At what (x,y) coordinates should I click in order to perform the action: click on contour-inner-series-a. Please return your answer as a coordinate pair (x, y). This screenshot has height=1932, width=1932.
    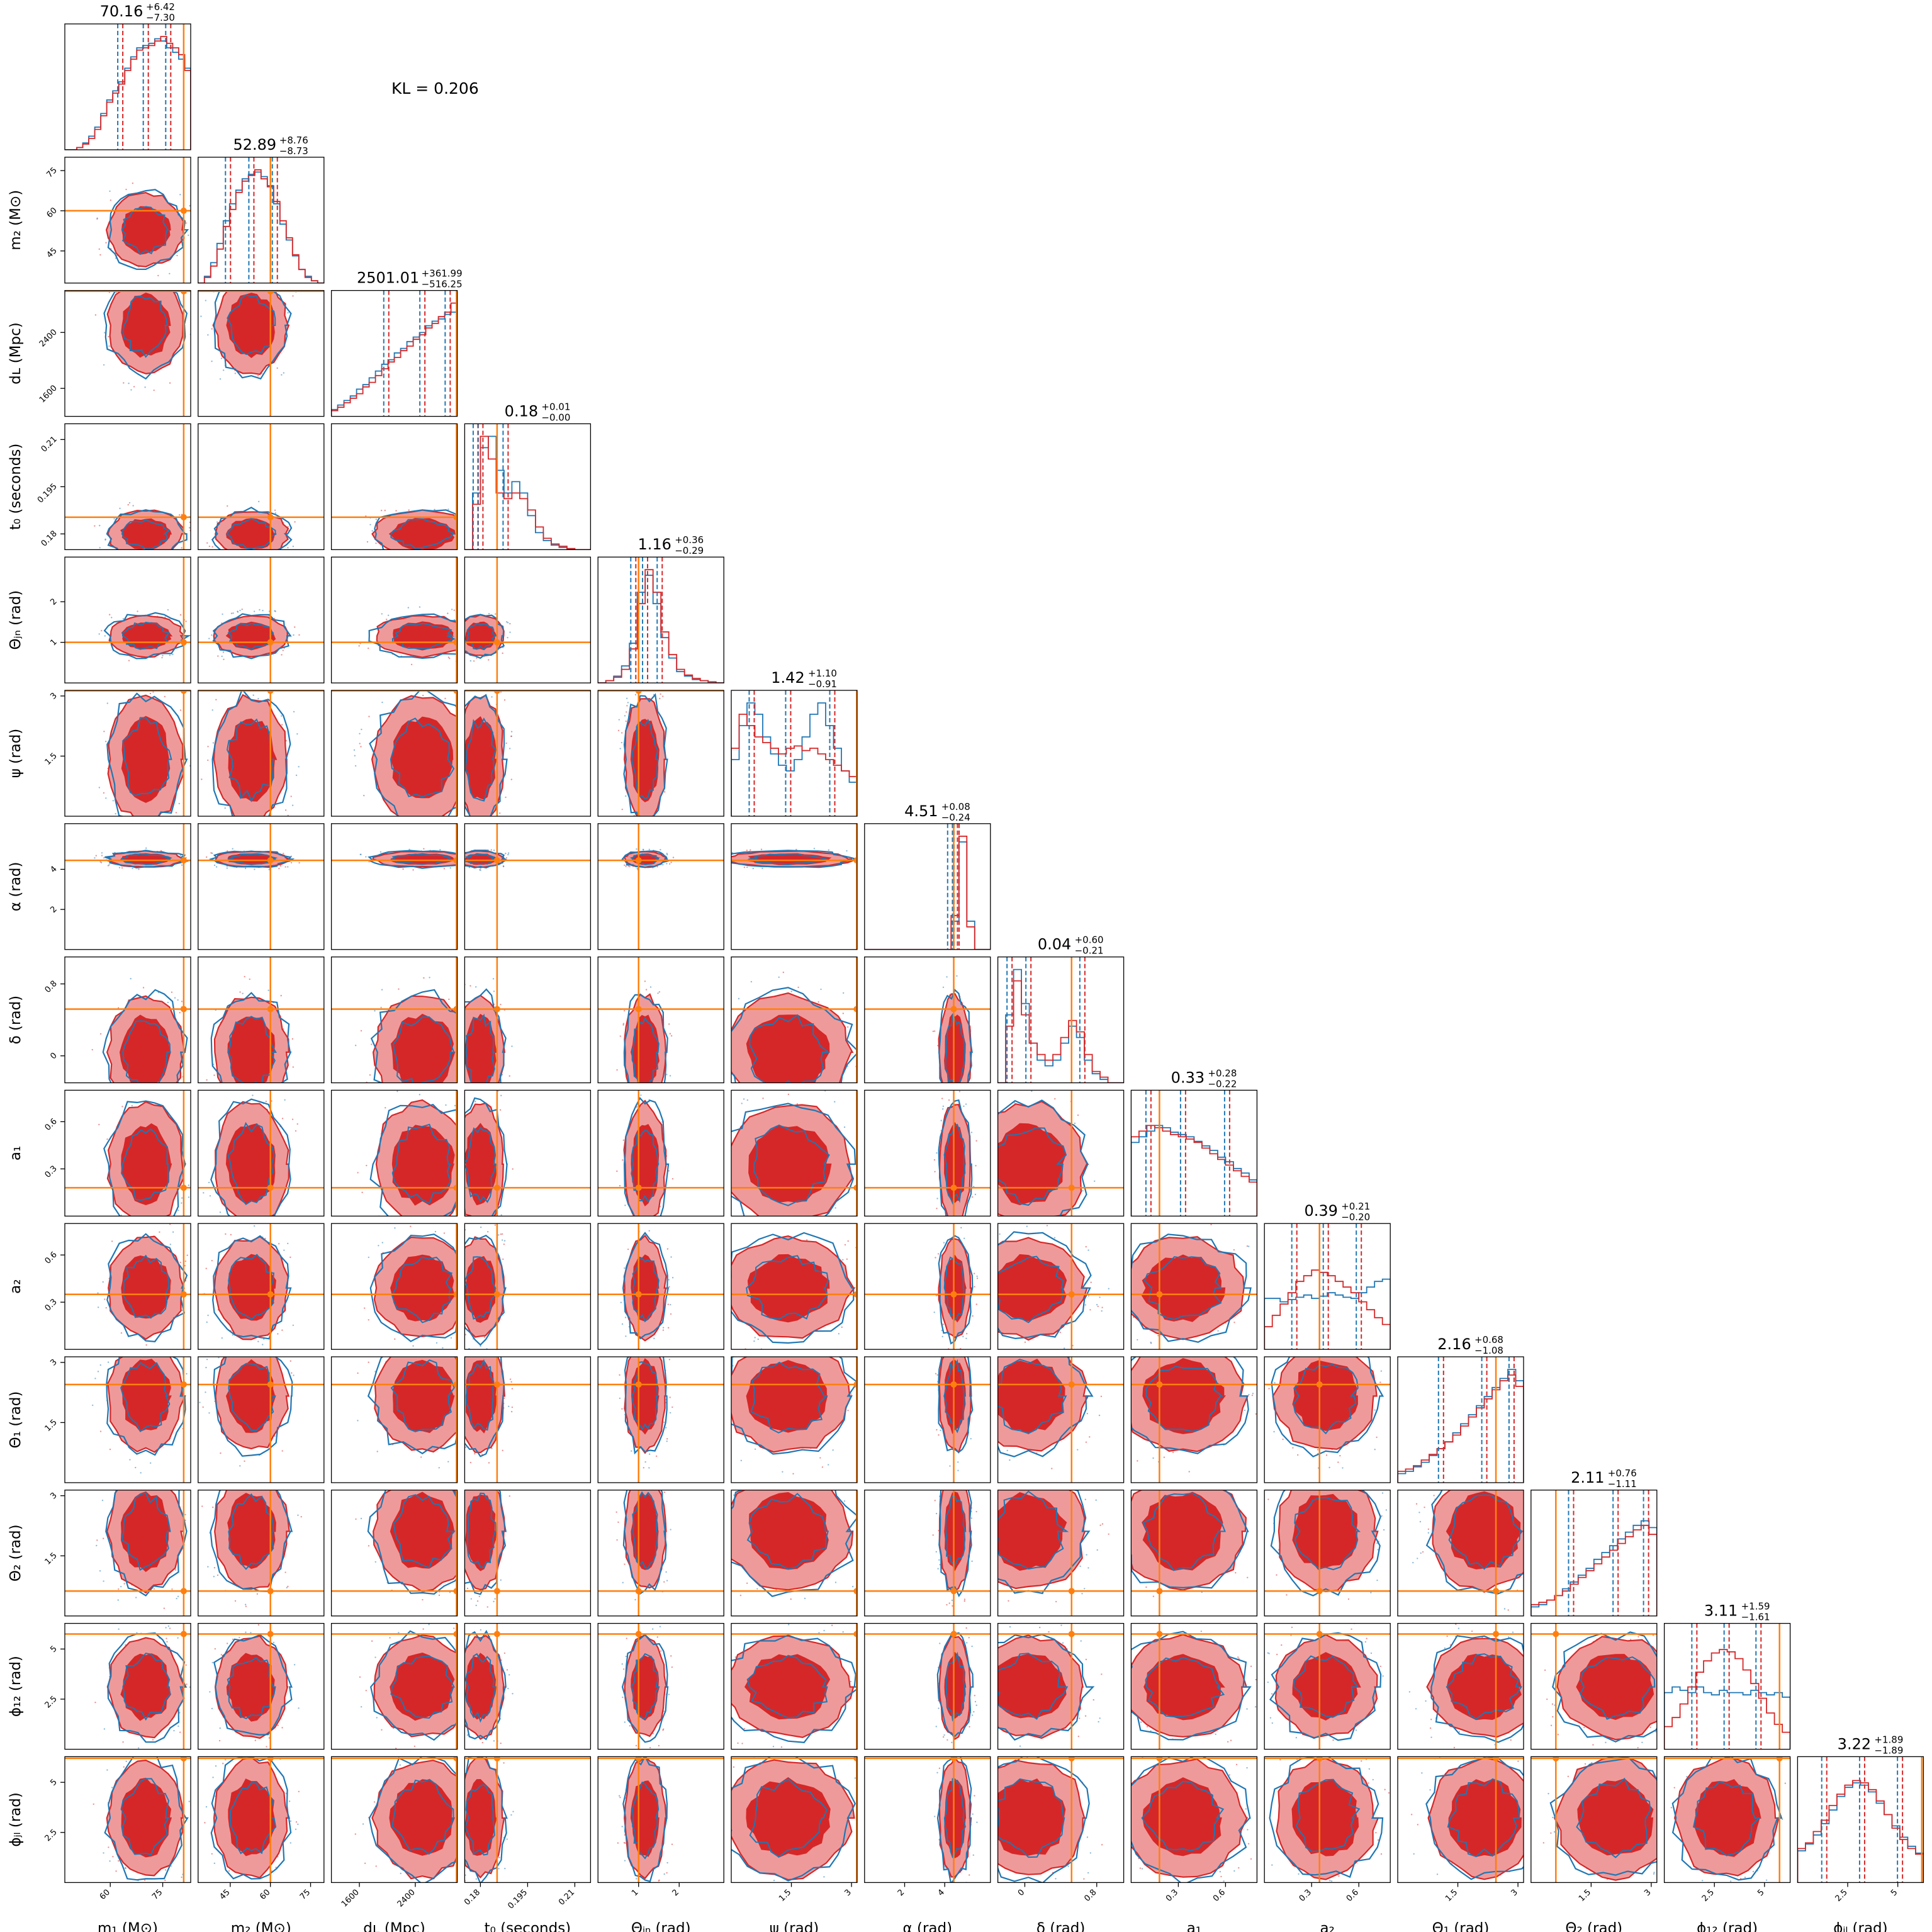
    Looking at the image, I should click on (422, 757).